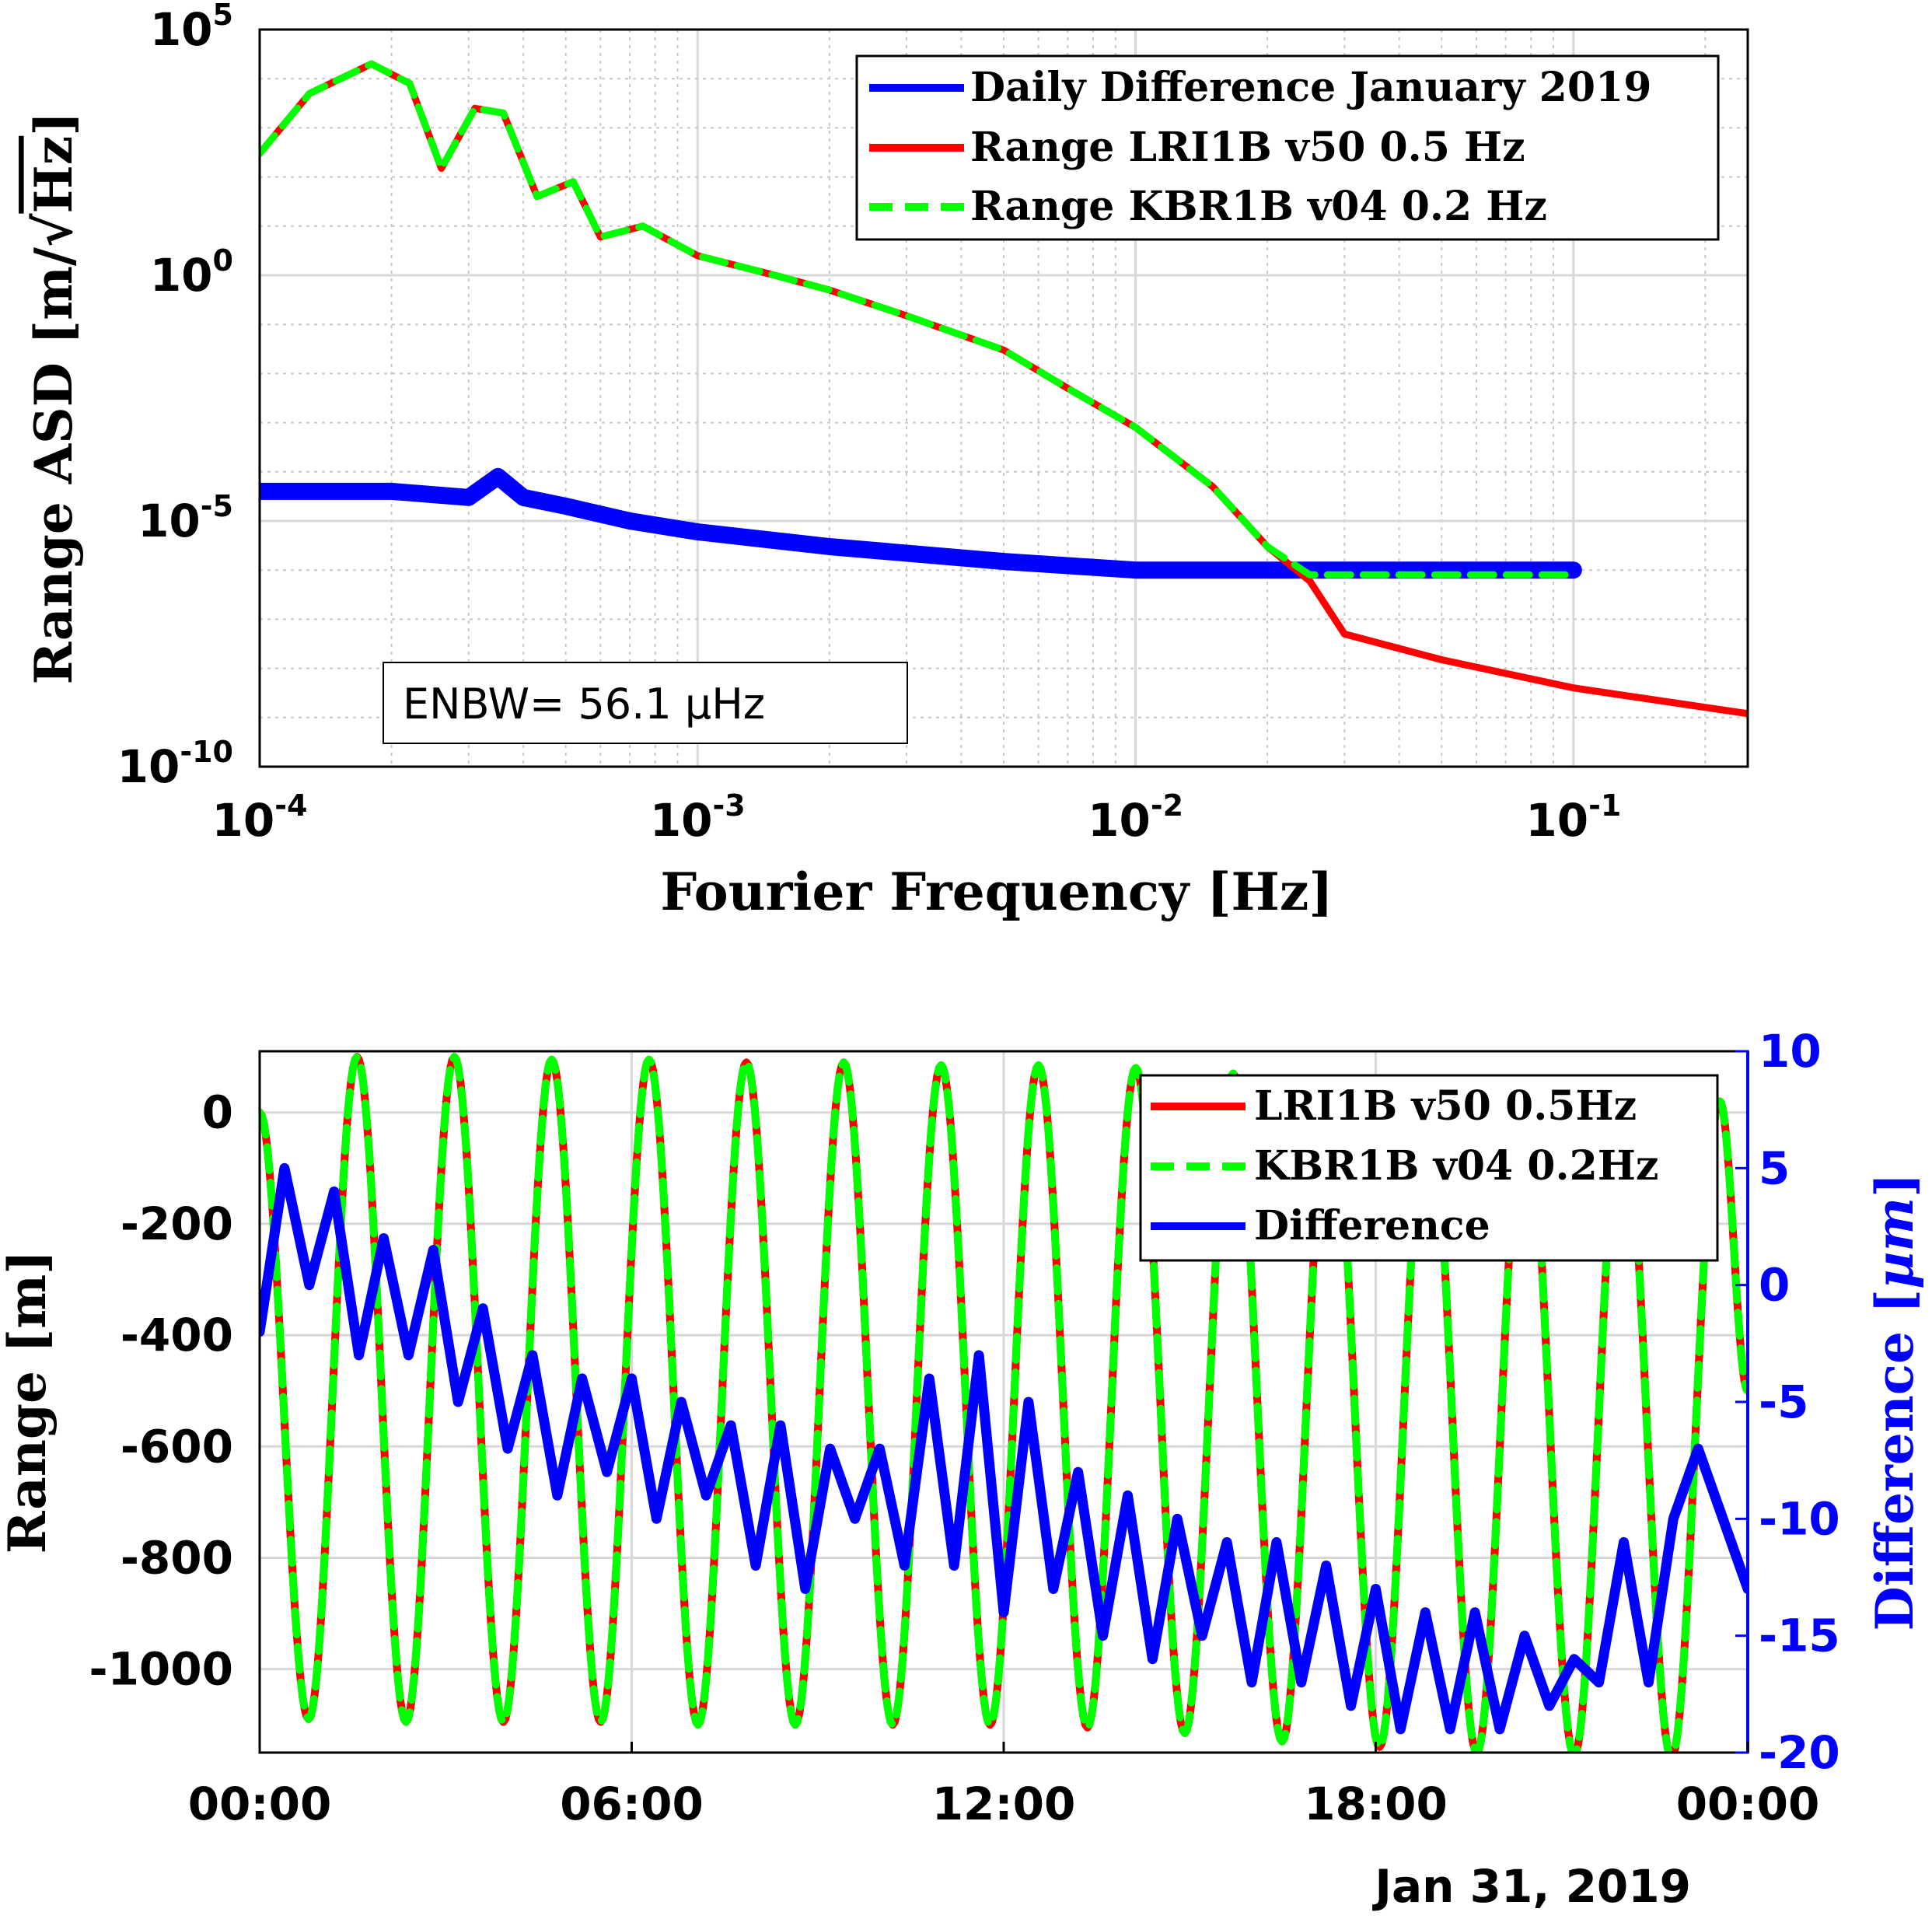 The height and width of the screenshot is (1919, 1932). Describe the element at coordinates (1376, 1803) in the screenshot. I see `range-x-tick-label-3: 18:00` at that location.